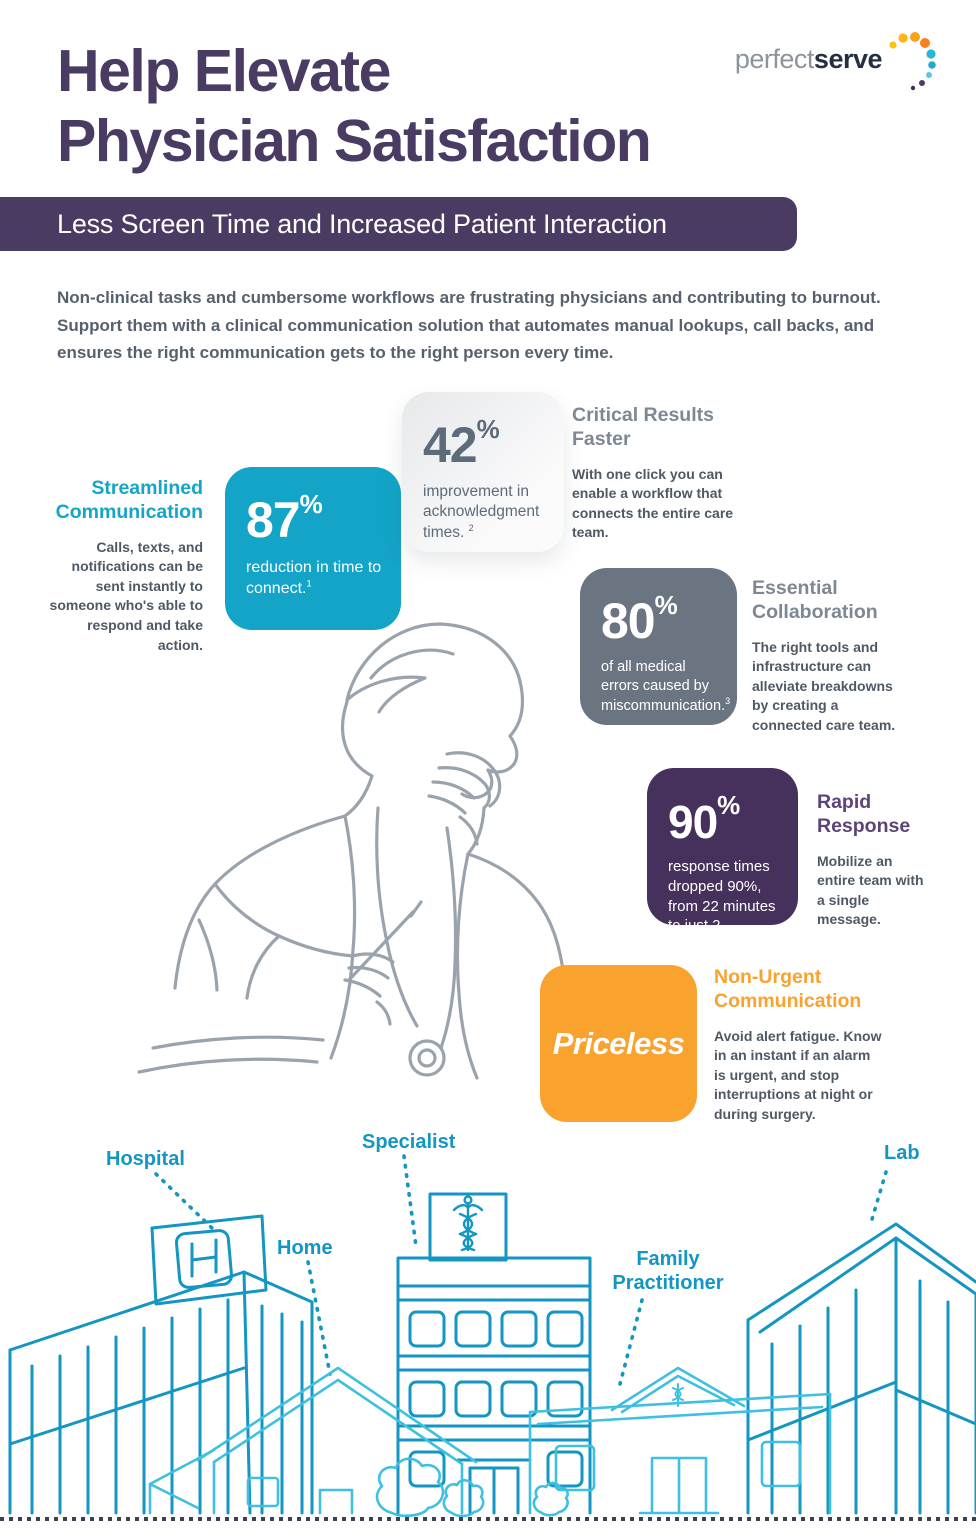 The width and height of the screenshot is (976, 1536). What do you see at coordinates (864, 814) in the screenshot?
I see `rapid-heading: Rapid Response` at bounding box center [864, 814].